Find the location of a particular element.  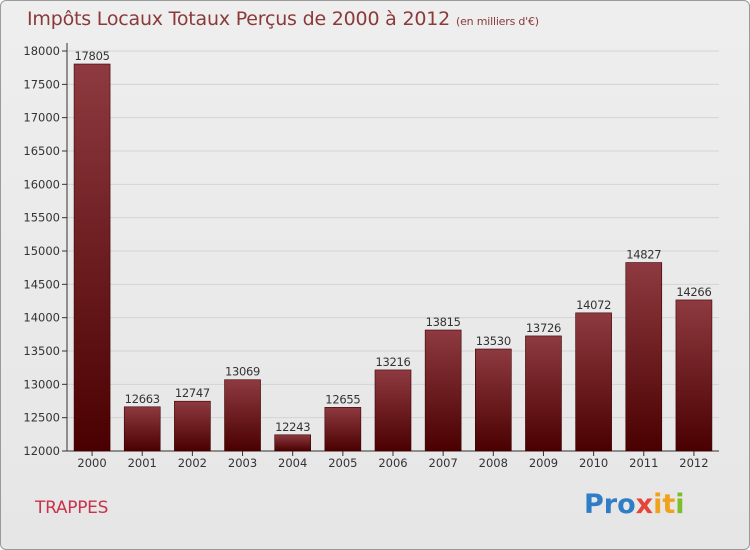

y-tick-label: 13500 is located at coordinates (41, 351).